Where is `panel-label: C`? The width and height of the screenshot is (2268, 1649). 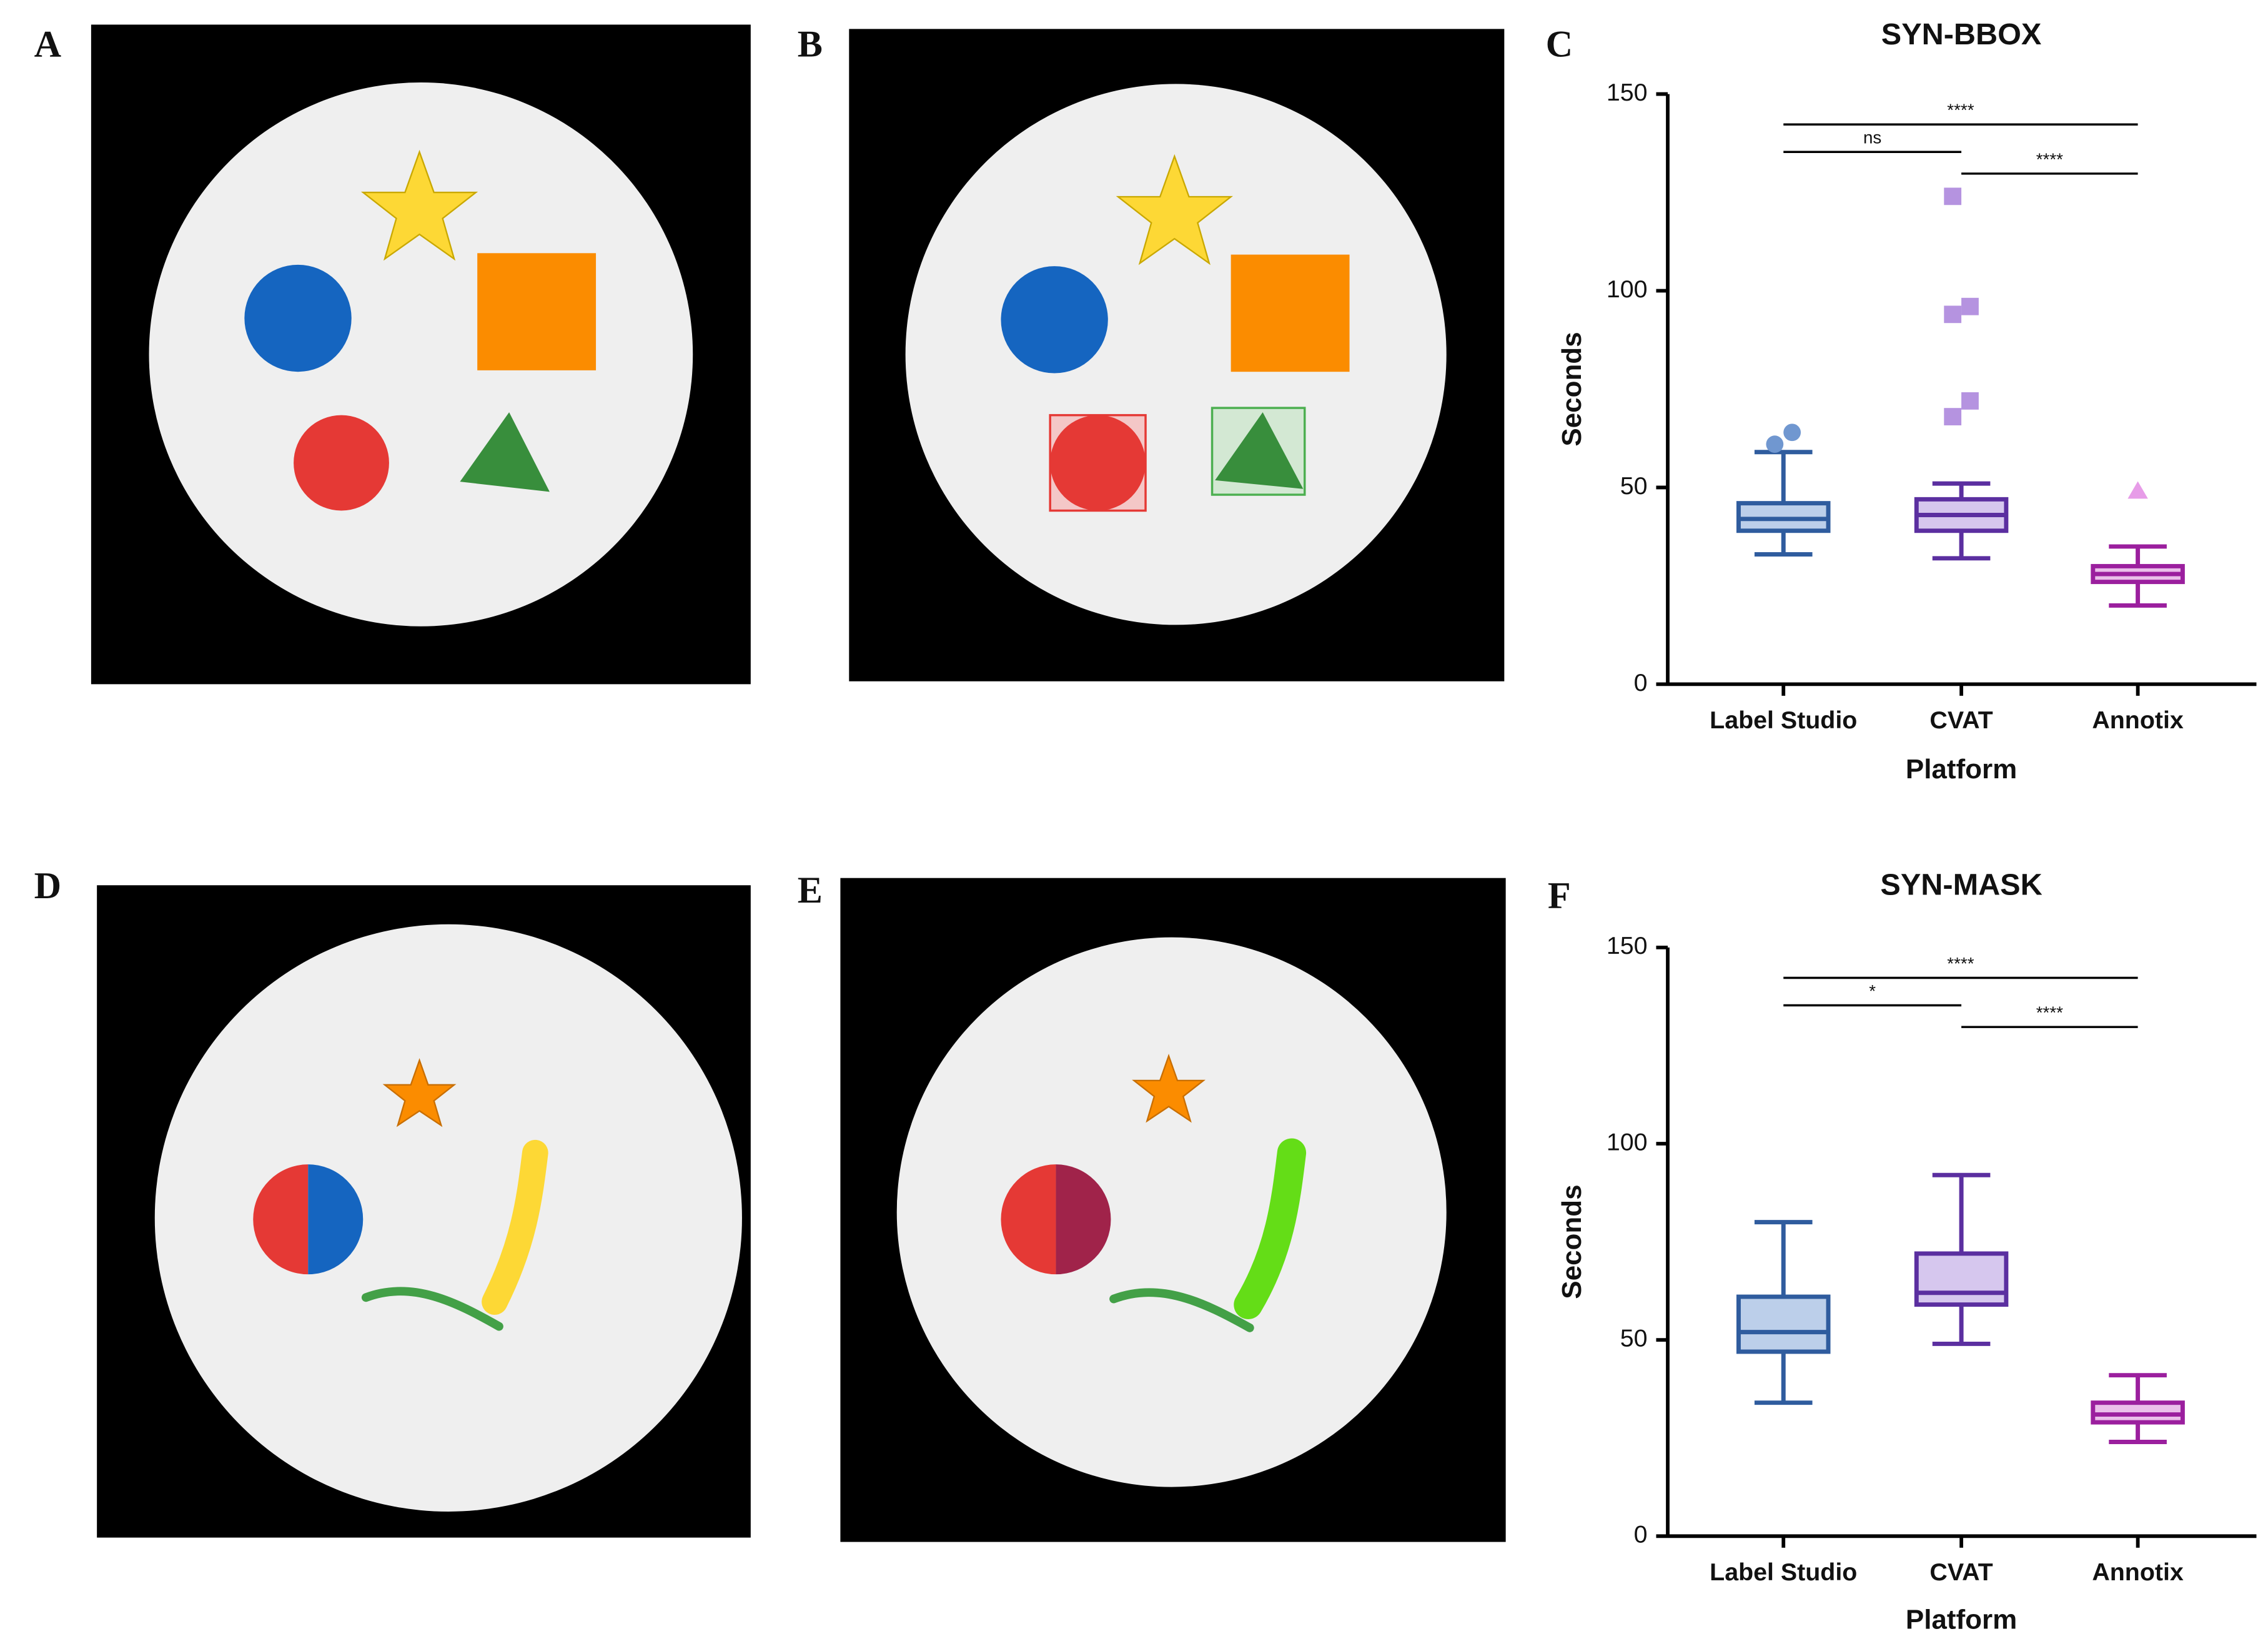
panel-label: C is located at coordinates (1559, 44).